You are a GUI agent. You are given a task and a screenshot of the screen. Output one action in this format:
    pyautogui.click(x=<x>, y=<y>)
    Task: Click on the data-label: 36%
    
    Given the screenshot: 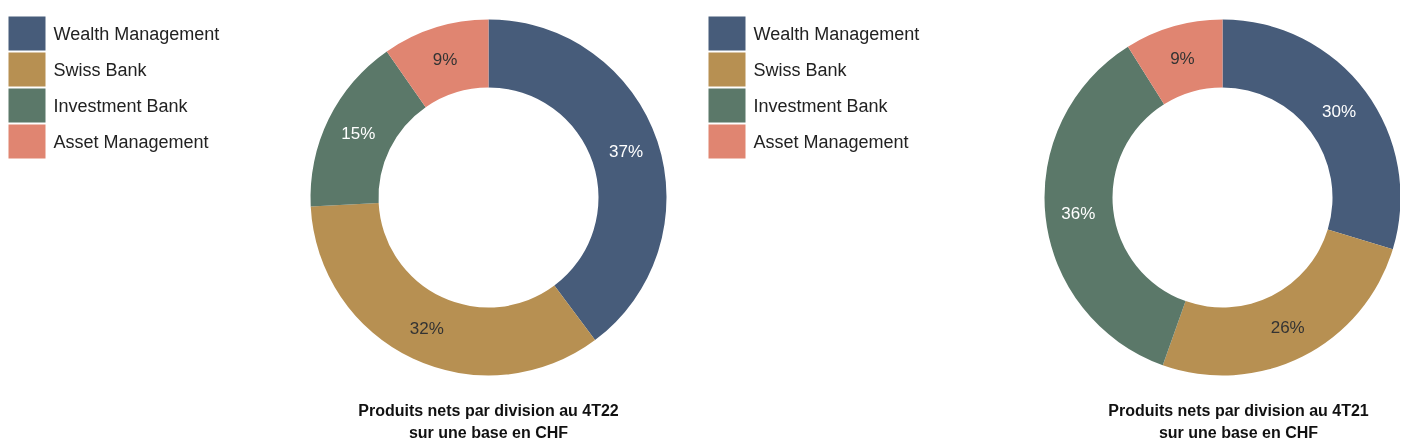 What is the action you would take?
    pyautogui.click(x=1078, y=213)
    